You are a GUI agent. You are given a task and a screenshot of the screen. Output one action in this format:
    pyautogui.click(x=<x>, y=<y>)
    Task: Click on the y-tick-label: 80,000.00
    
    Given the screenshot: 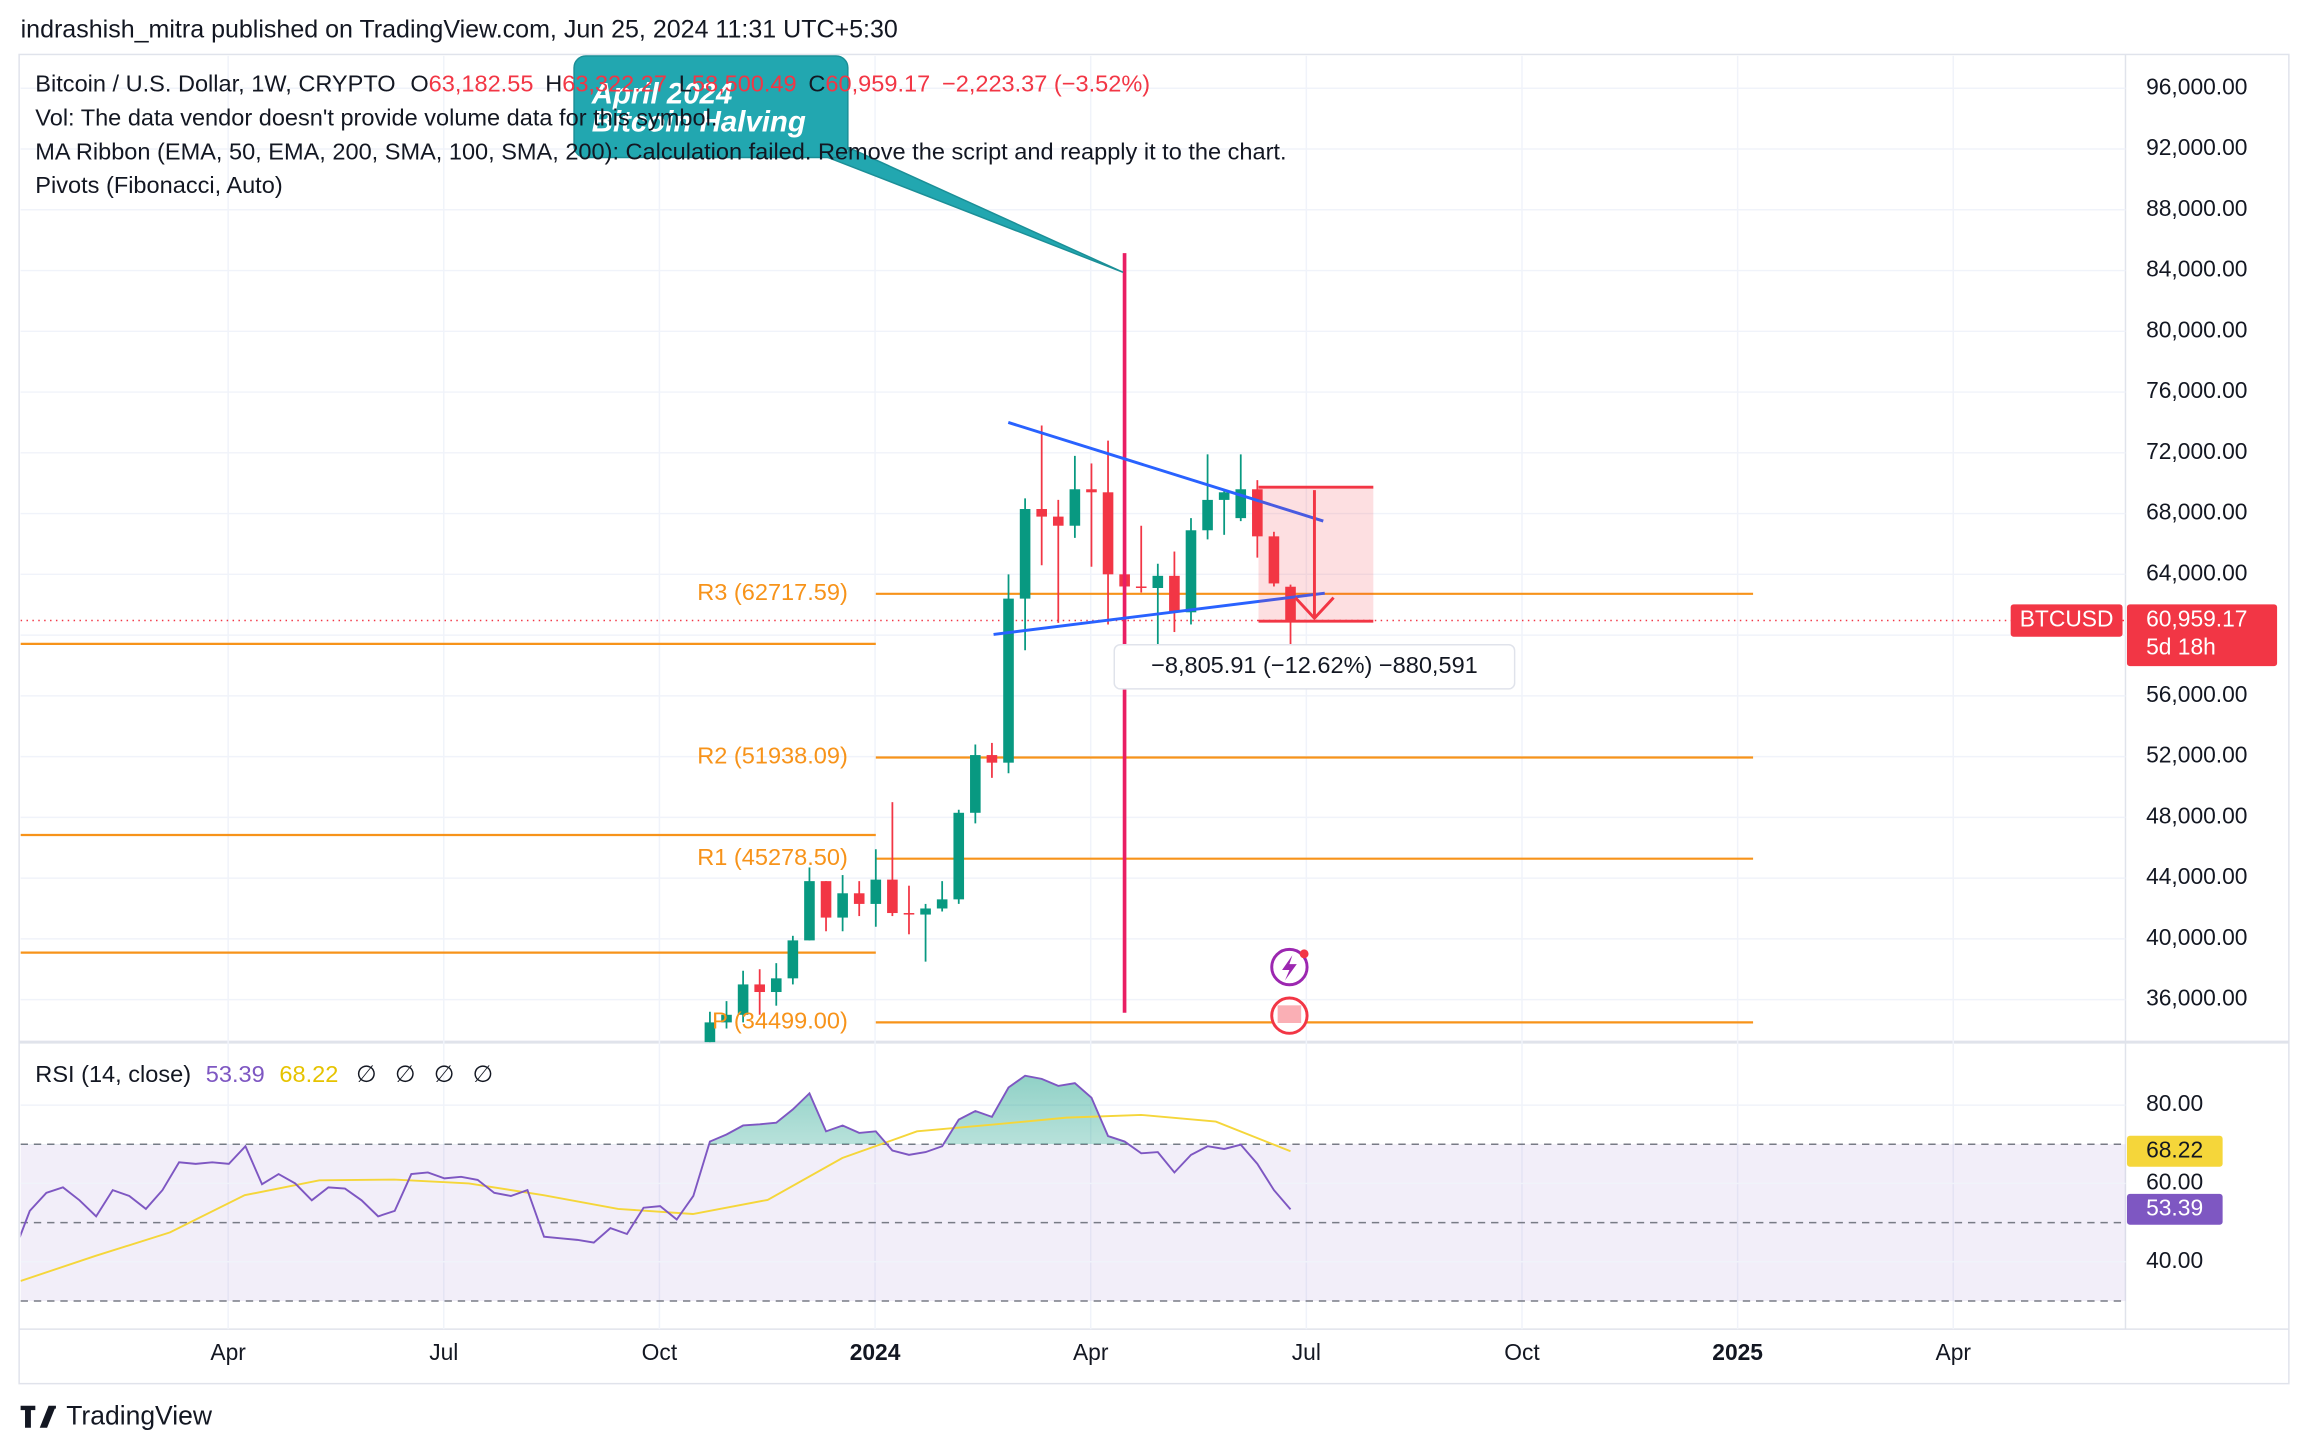 What is the action you would take?
    pyautogui.click(x=2196, y=329)
    